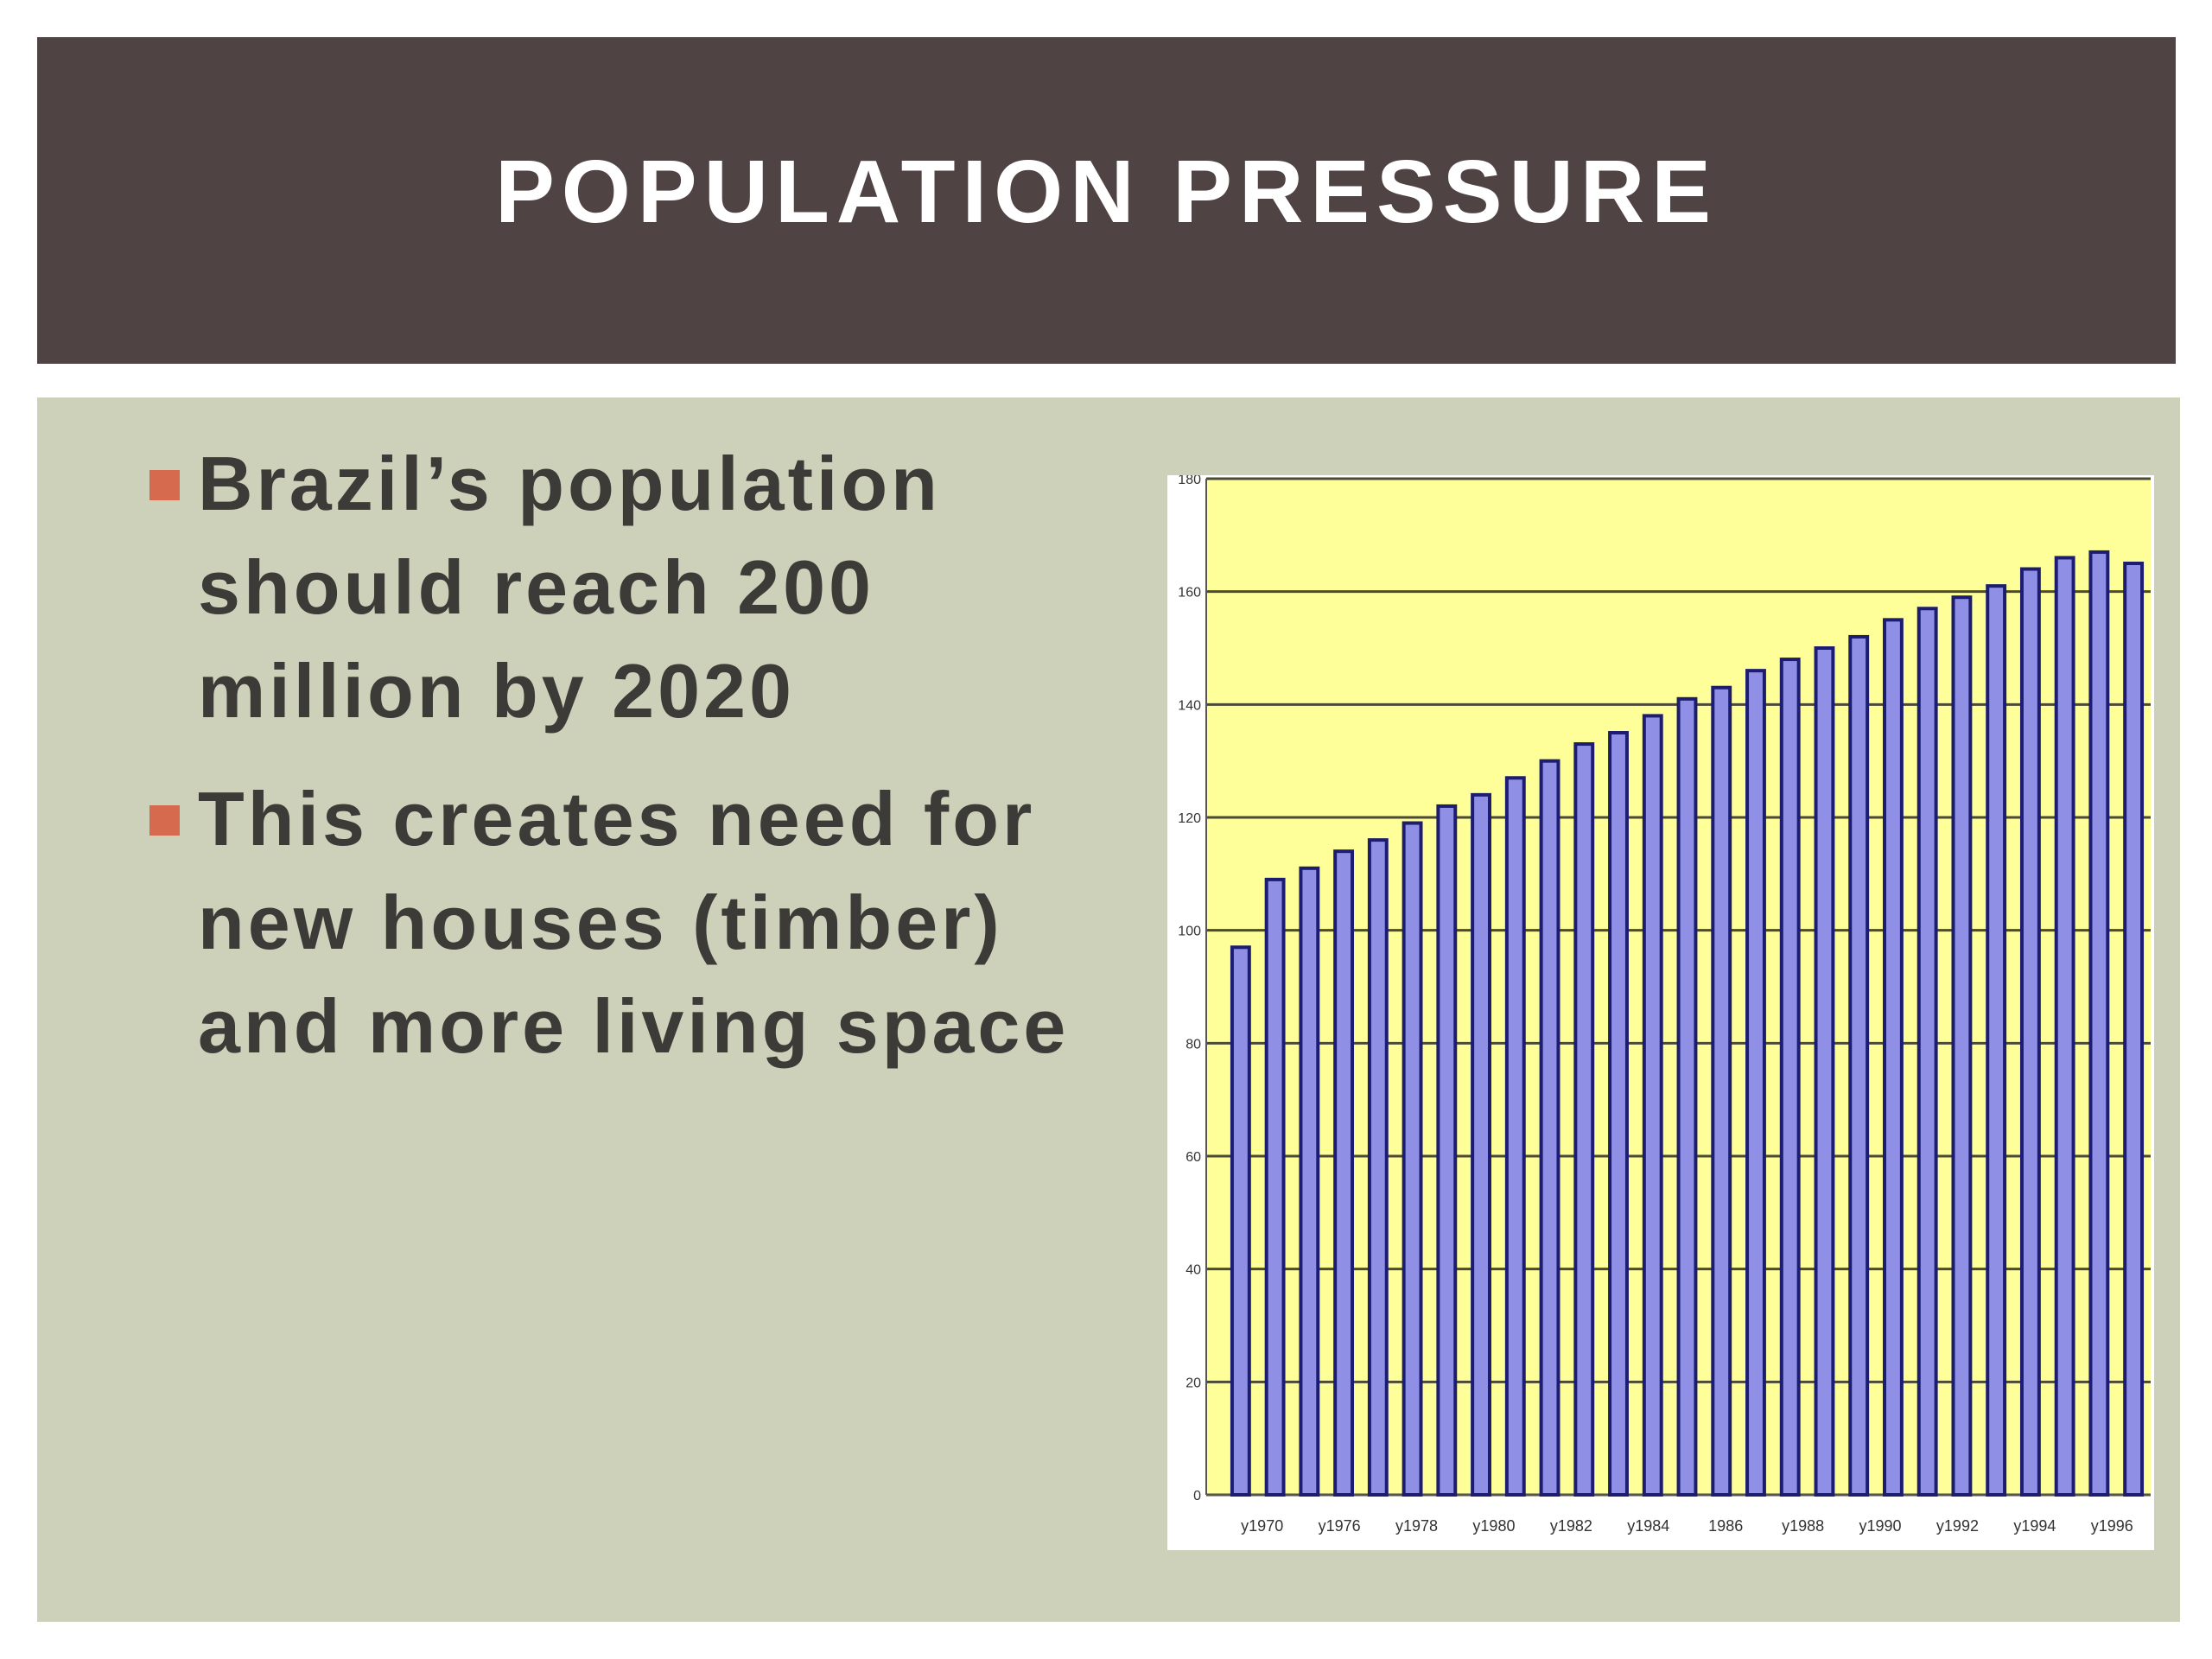 This screenshot has width=2212, height=1659. I want to click on slide-title: POPULATION PRESSURE, so click(1106, 191).